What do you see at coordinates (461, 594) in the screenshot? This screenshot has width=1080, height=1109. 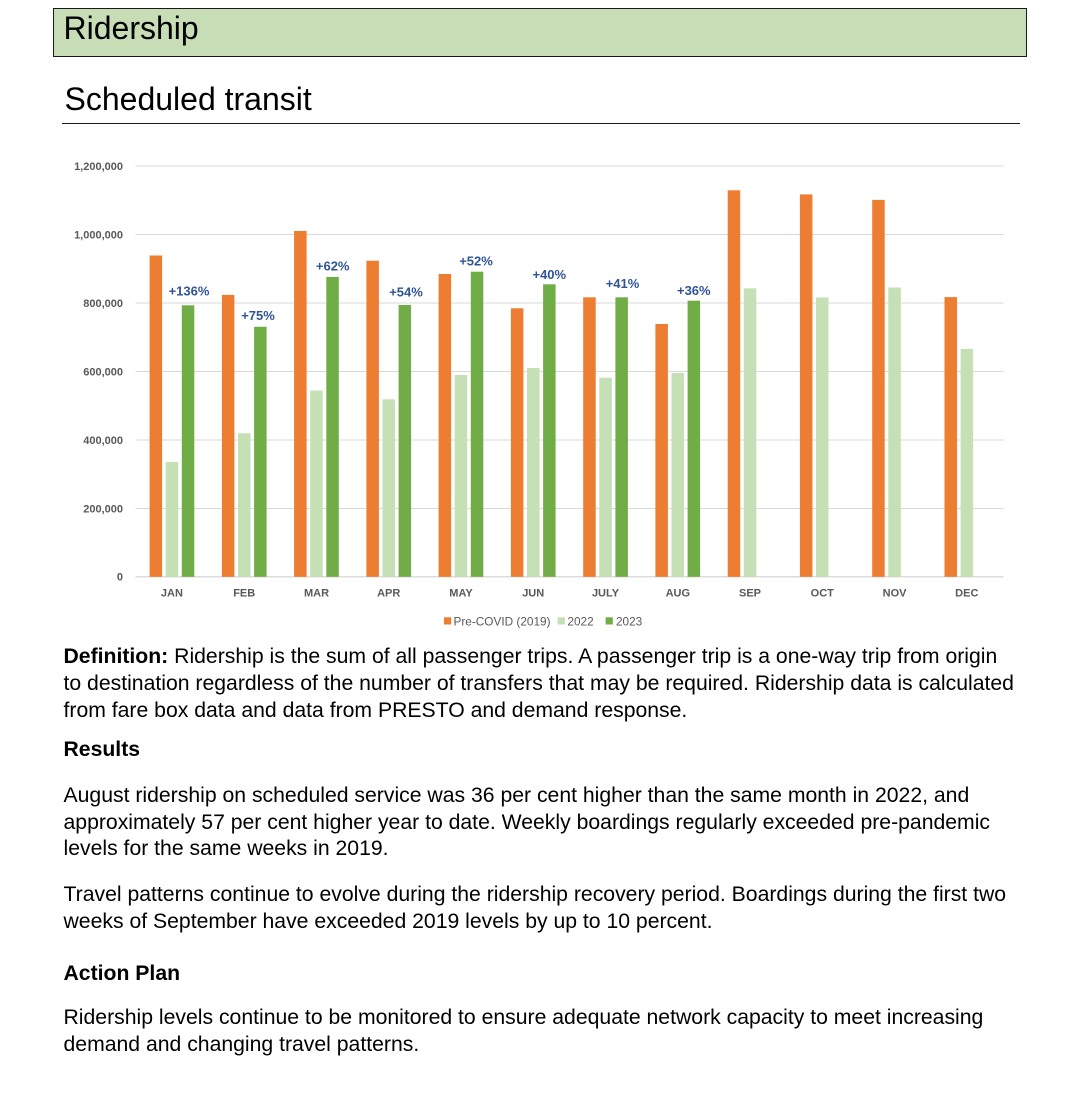 I see `svg-text: MAY` at bounding box center [461, 594].